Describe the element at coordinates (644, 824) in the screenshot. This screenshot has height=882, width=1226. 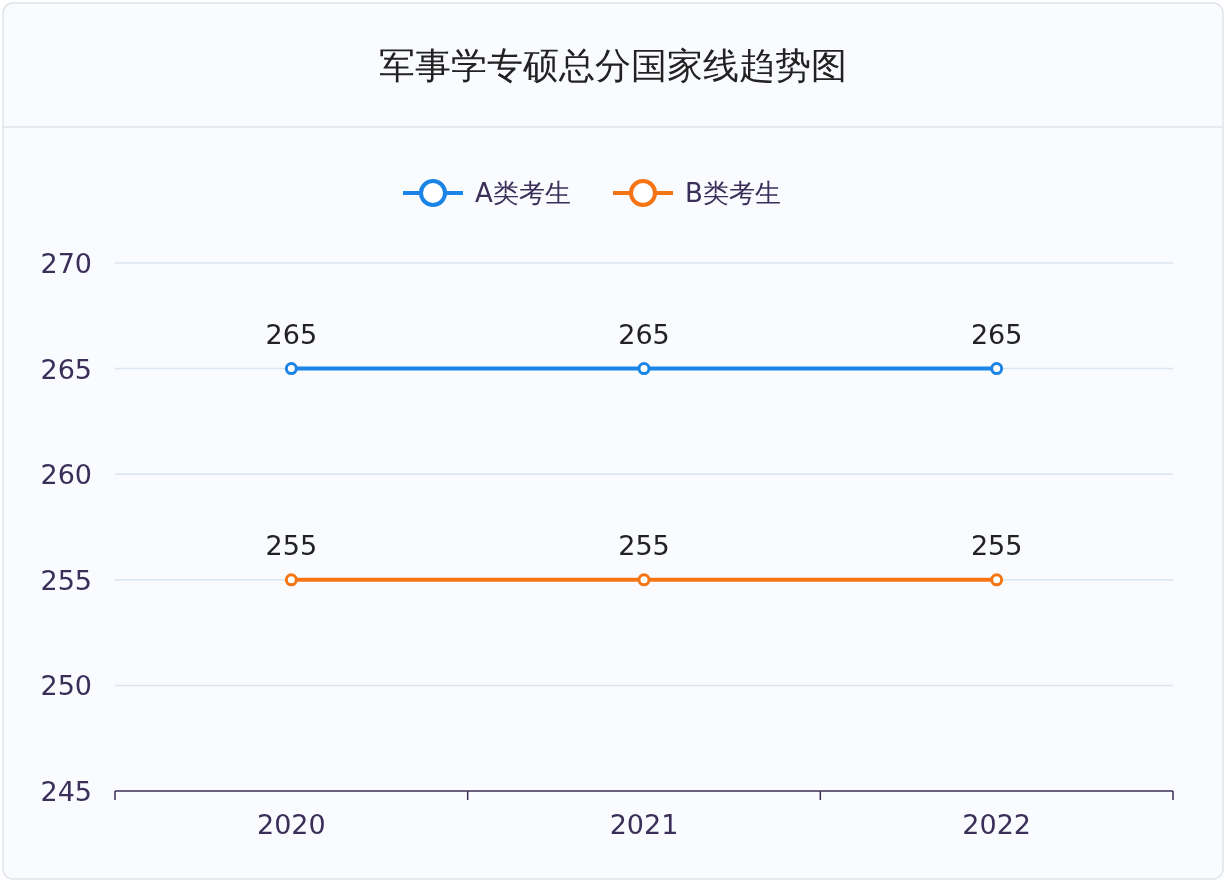
I see `xtick: 2021` at that location.